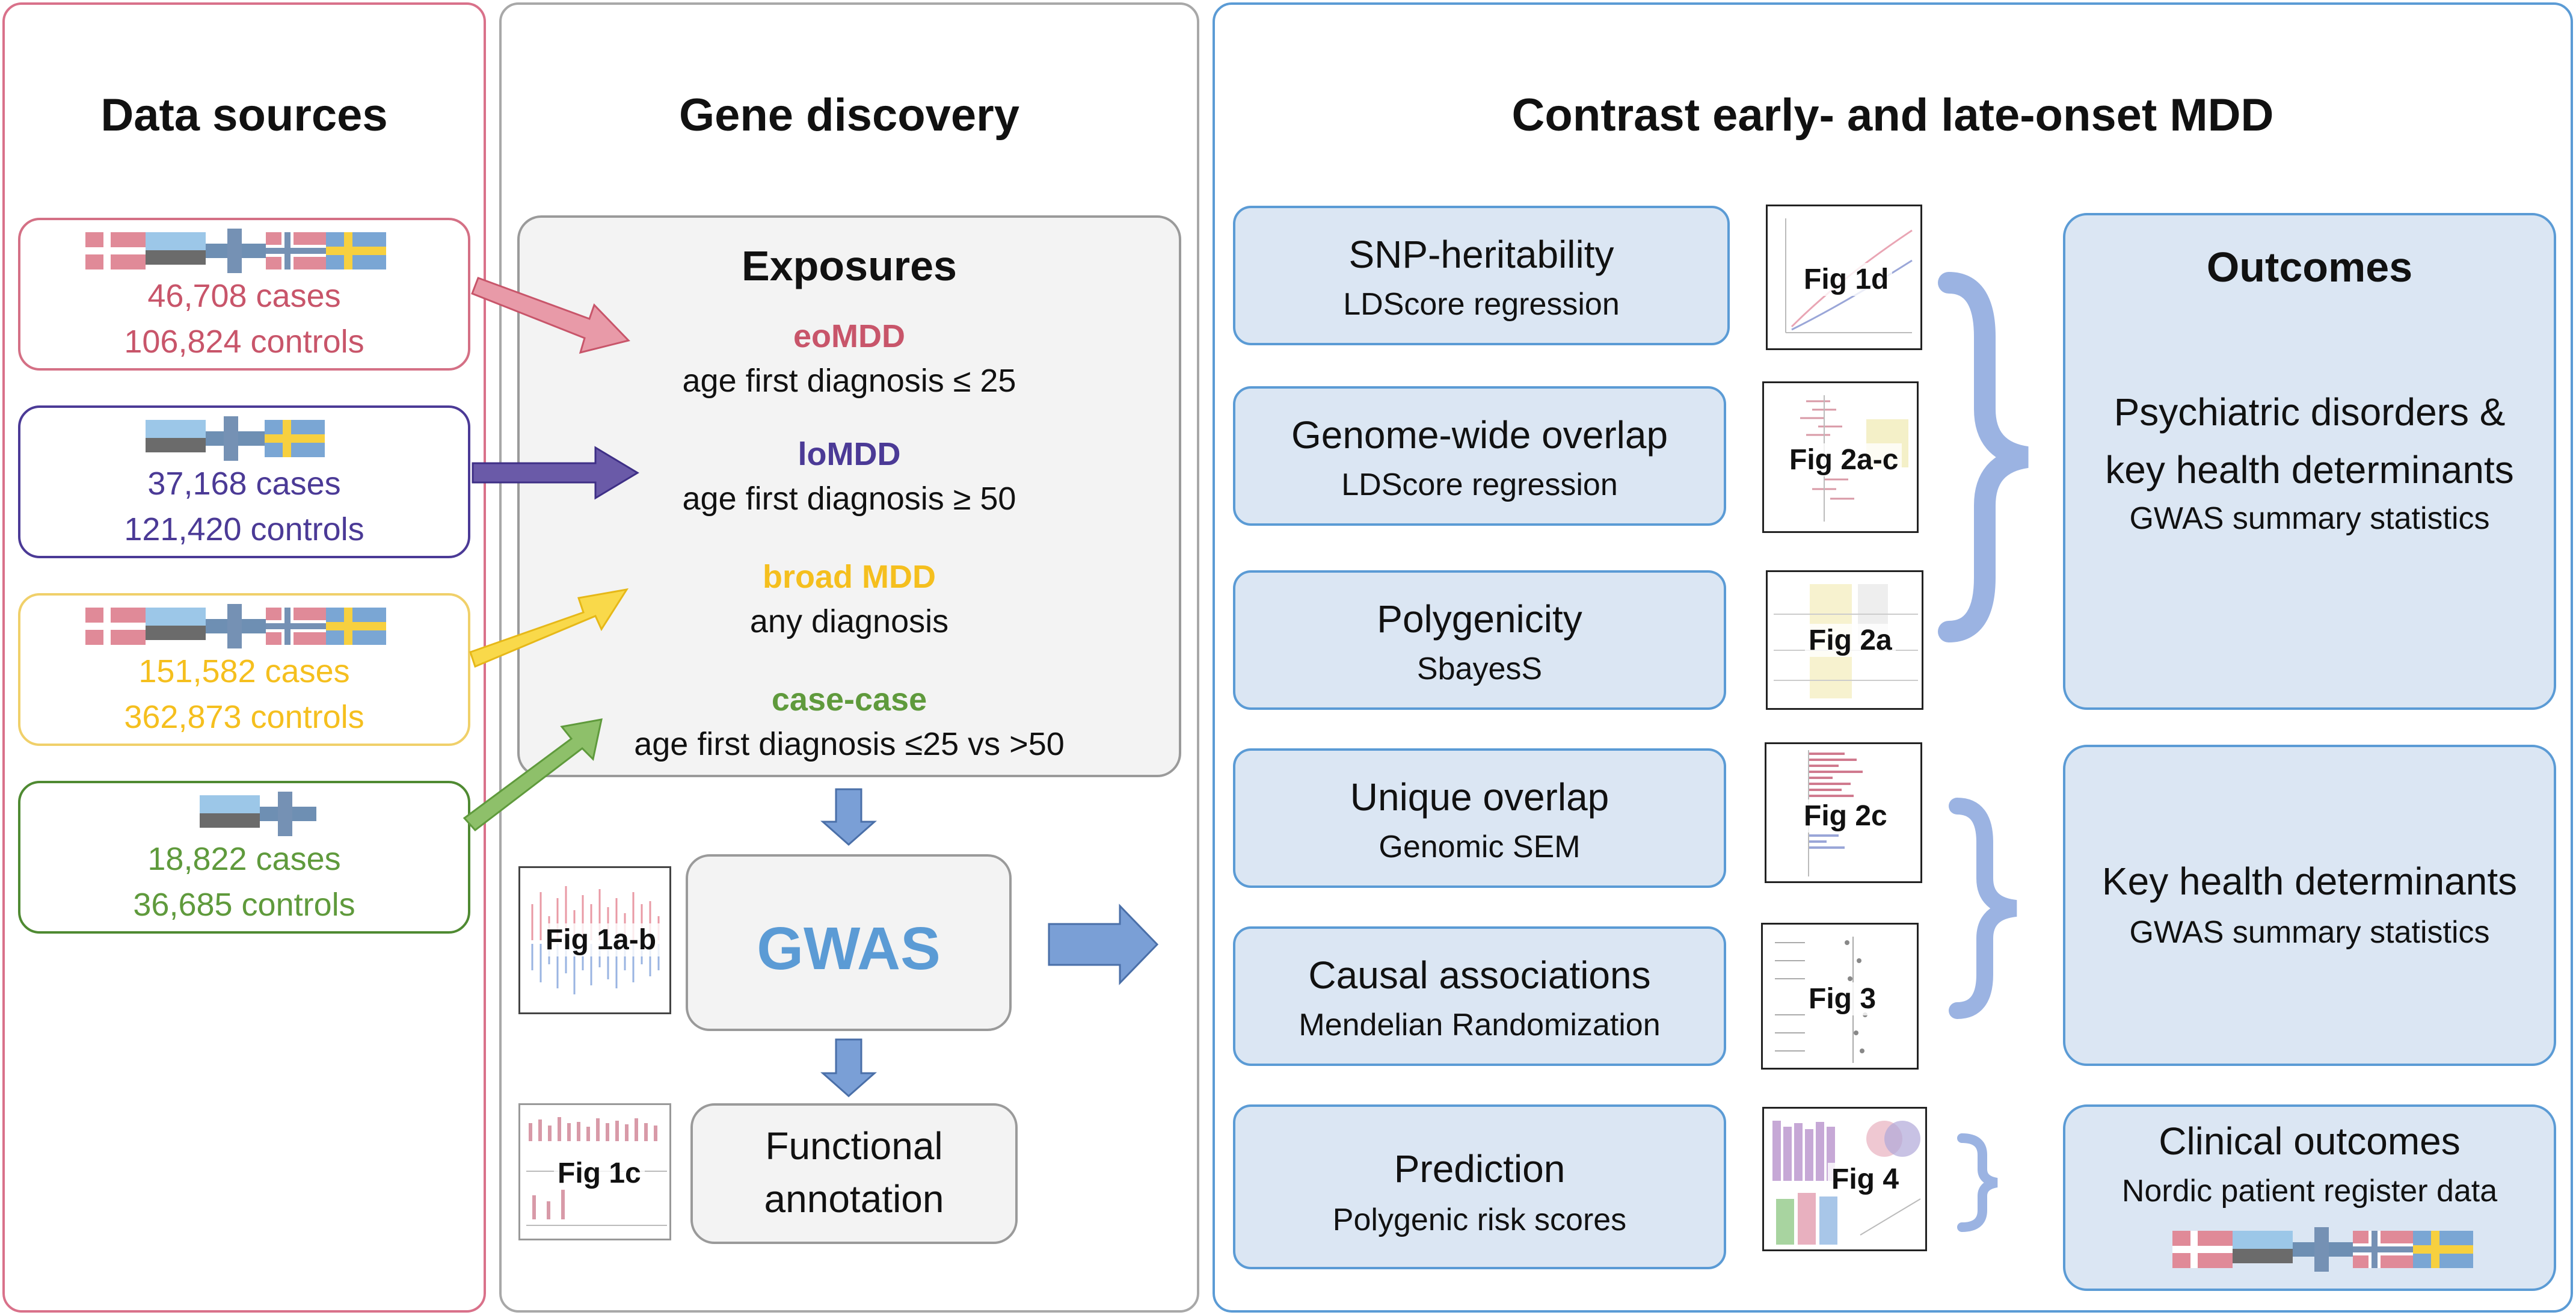 The width and height of the screenshot is (2576, 1315). Describe the element at coordinates (854, 1173) in the screenshot. I see `functional-annotation-box: Functional annotation` at that location.